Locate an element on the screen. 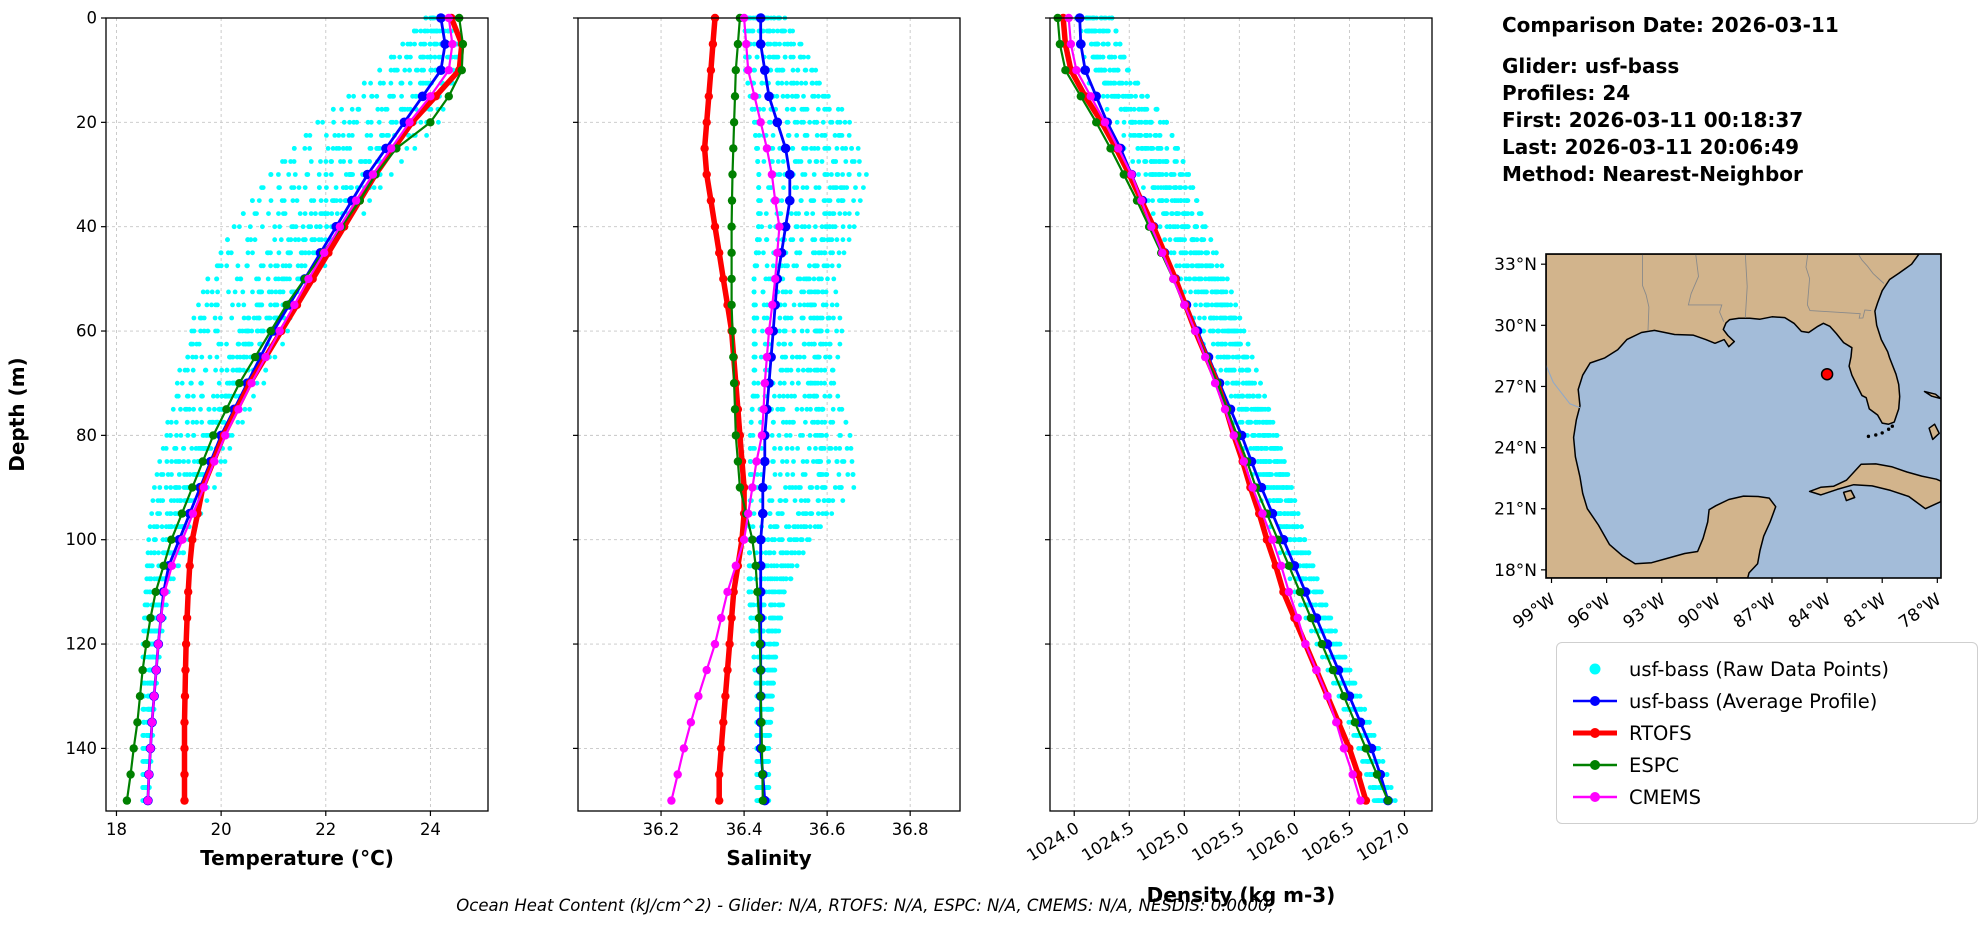 The image size is (1987, 934). svg-text: 99°W is located at coordinates (1534, 611).